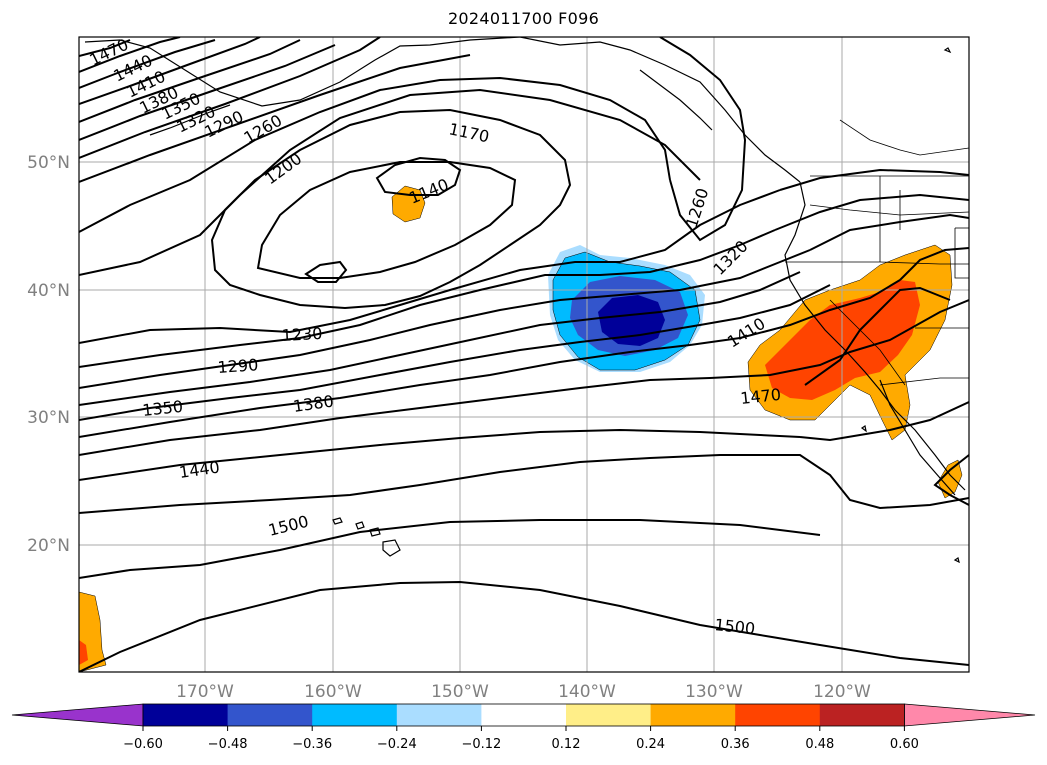  Describe the element at coordinates (312, 744) in the screenshot. I see `colorbar-tick-label: −0.36` at that location.